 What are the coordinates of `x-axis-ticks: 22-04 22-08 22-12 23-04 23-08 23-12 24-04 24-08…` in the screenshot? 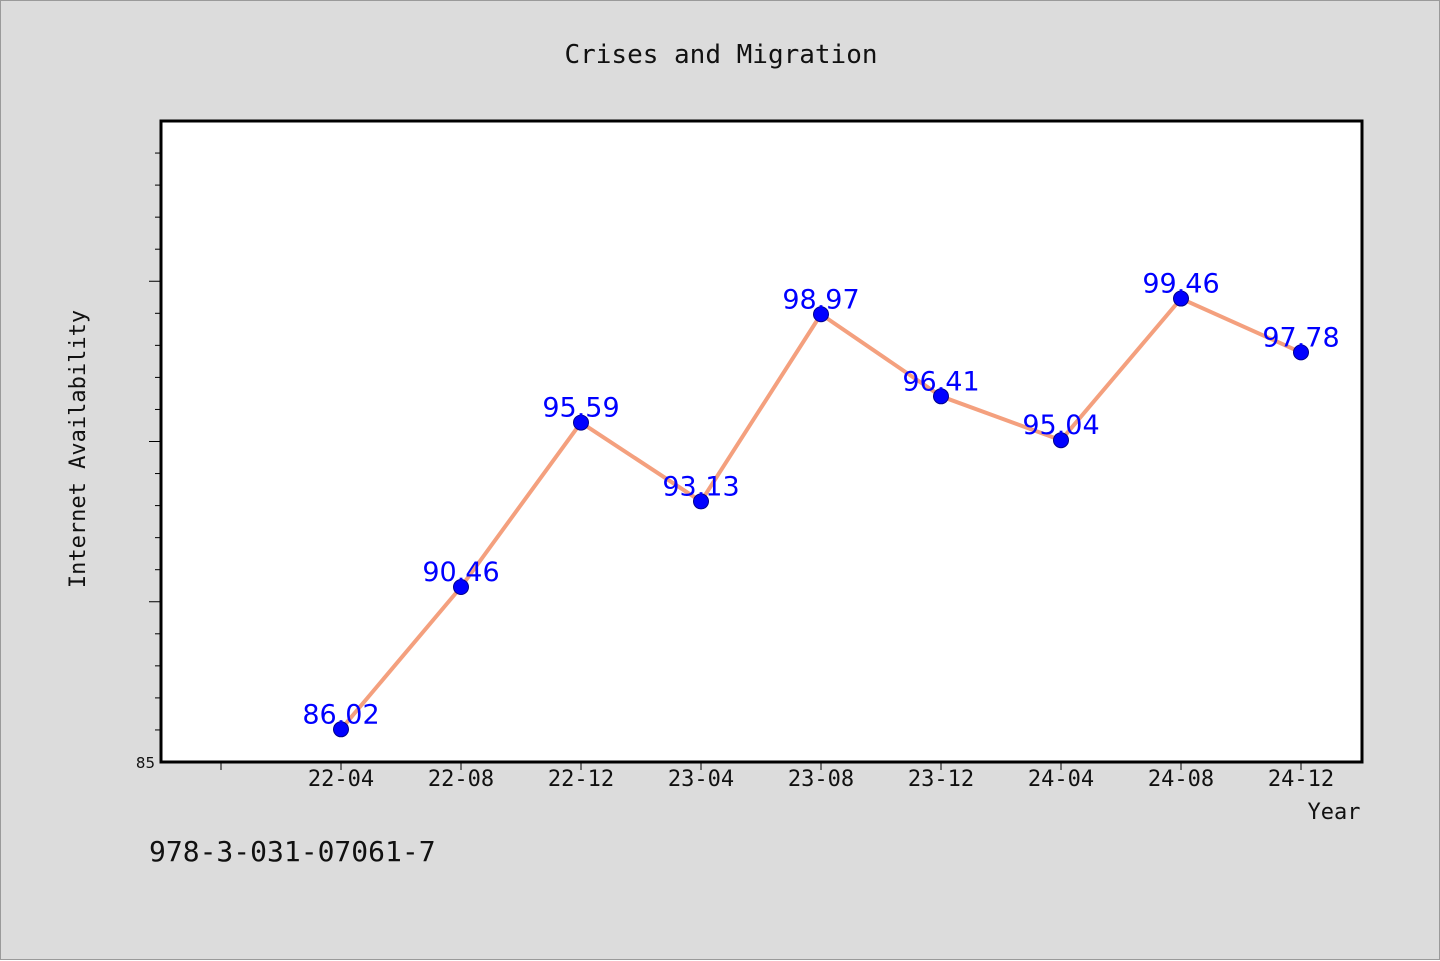 It's located at (777, 777).